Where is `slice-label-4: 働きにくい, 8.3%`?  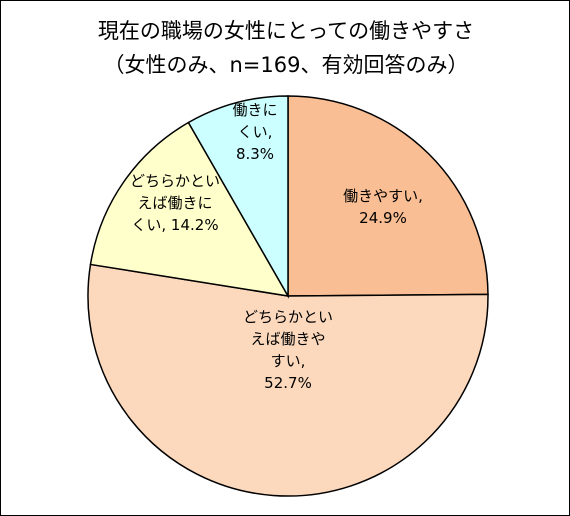 slice-label-4: 働きにくい, 8.3% is located at coordinates (254, 132).